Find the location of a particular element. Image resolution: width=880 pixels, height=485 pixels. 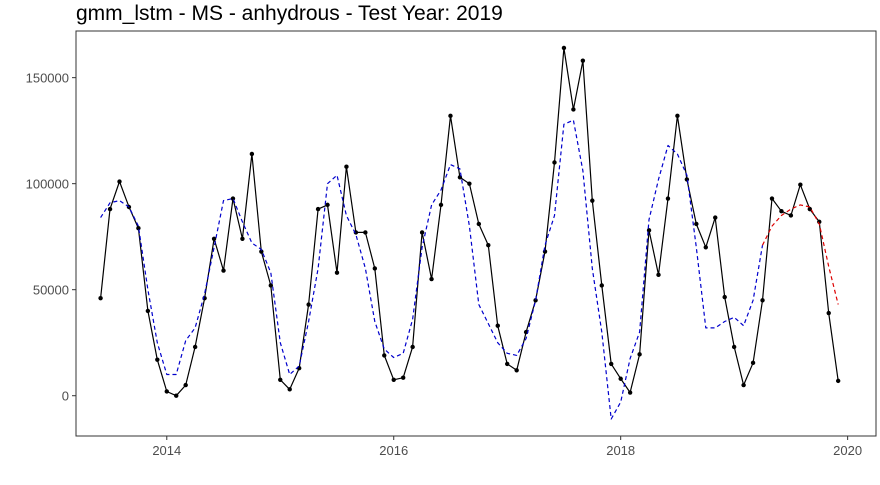

x-tick-label: 2018 is located at coordinates (620, 450).